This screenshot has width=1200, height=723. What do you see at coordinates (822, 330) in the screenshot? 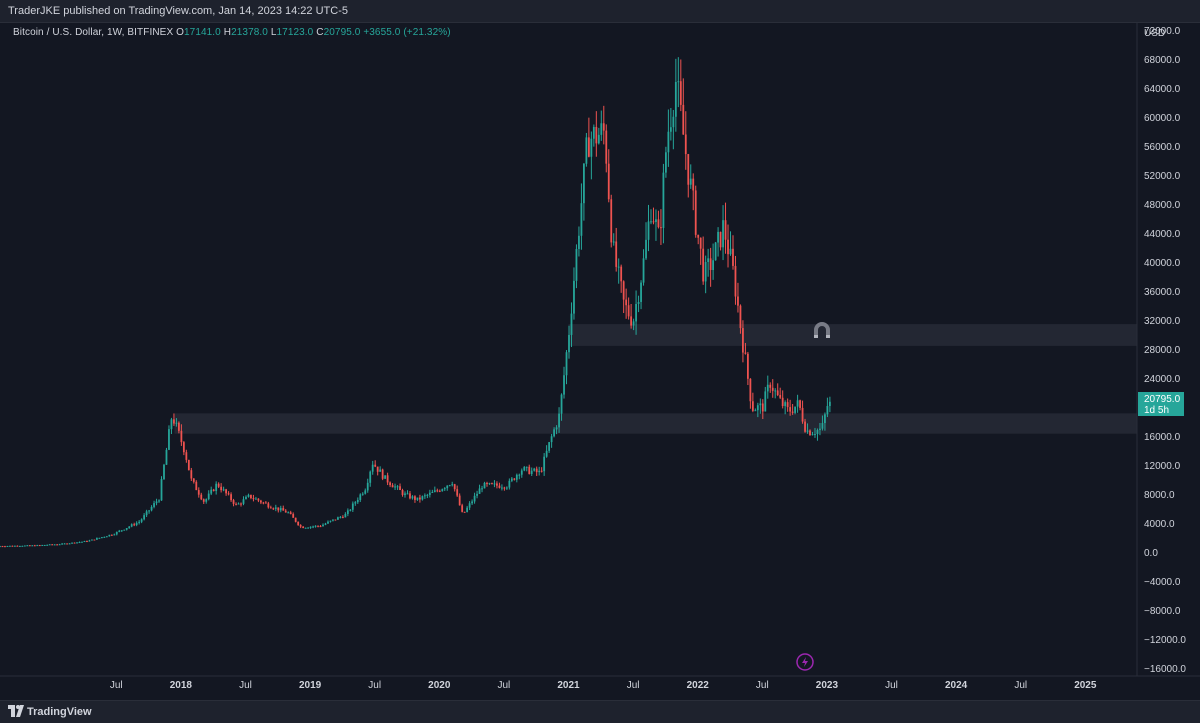
I see `magnet-icon` at bounding box center [822, 330].